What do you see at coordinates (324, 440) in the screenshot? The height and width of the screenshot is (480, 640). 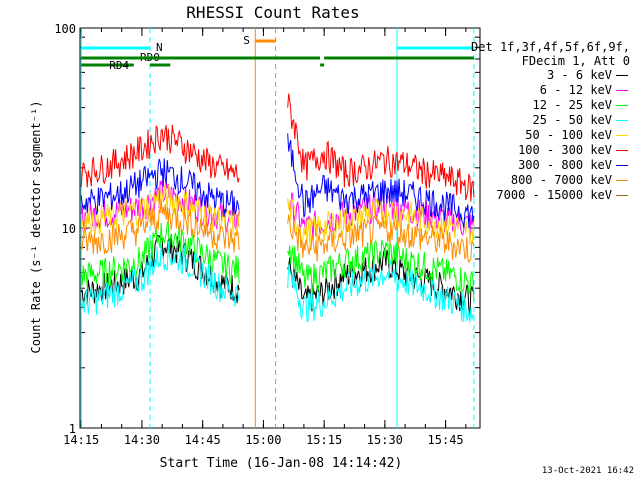 I see `x-tick-label: 15:15` at bounding box center [324, 440].